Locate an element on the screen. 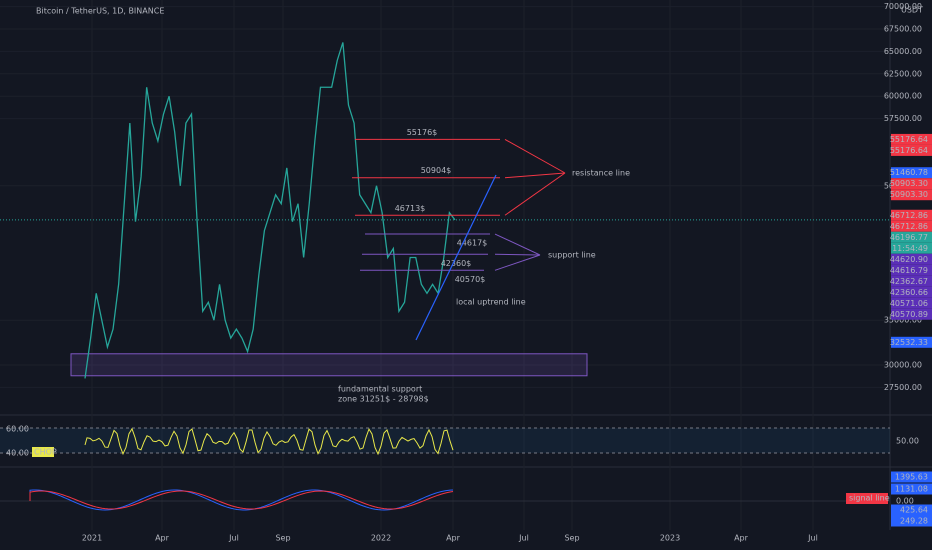 The image size is (932, 550). signal-tag is located at coordinates (867, 498).